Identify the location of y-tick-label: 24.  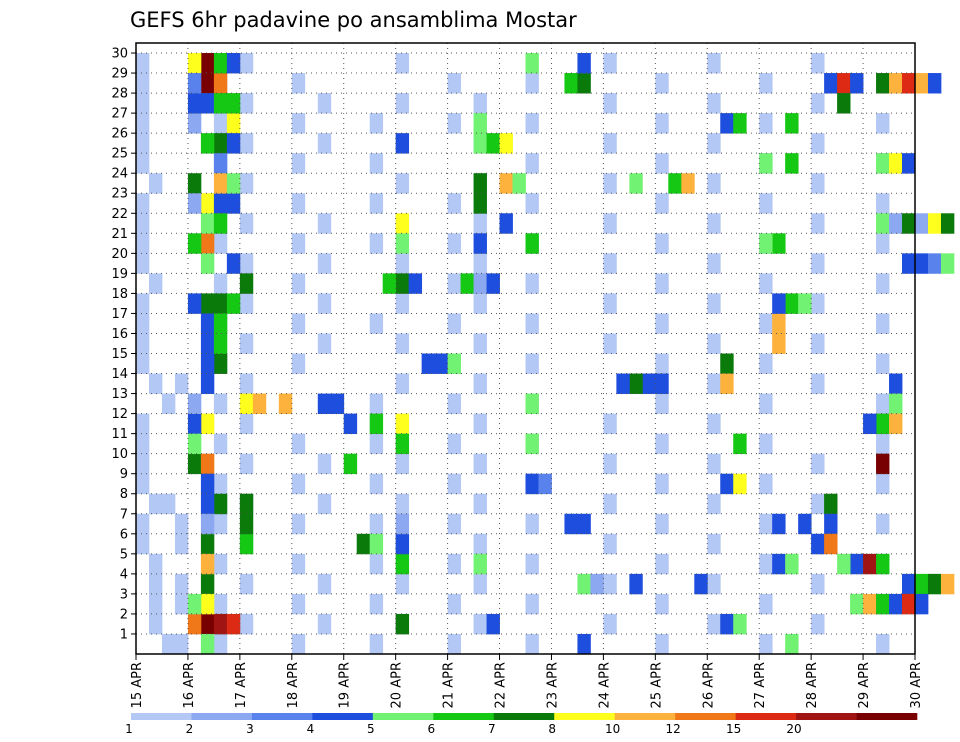
(119, 174).